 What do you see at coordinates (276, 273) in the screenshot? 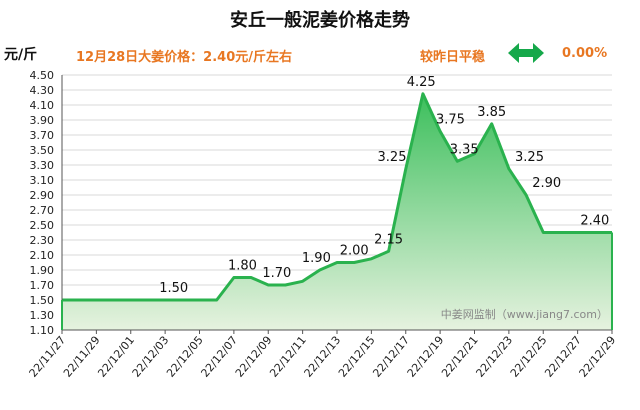
I see `data-label: 1.70` at bounding box center [276, 273].